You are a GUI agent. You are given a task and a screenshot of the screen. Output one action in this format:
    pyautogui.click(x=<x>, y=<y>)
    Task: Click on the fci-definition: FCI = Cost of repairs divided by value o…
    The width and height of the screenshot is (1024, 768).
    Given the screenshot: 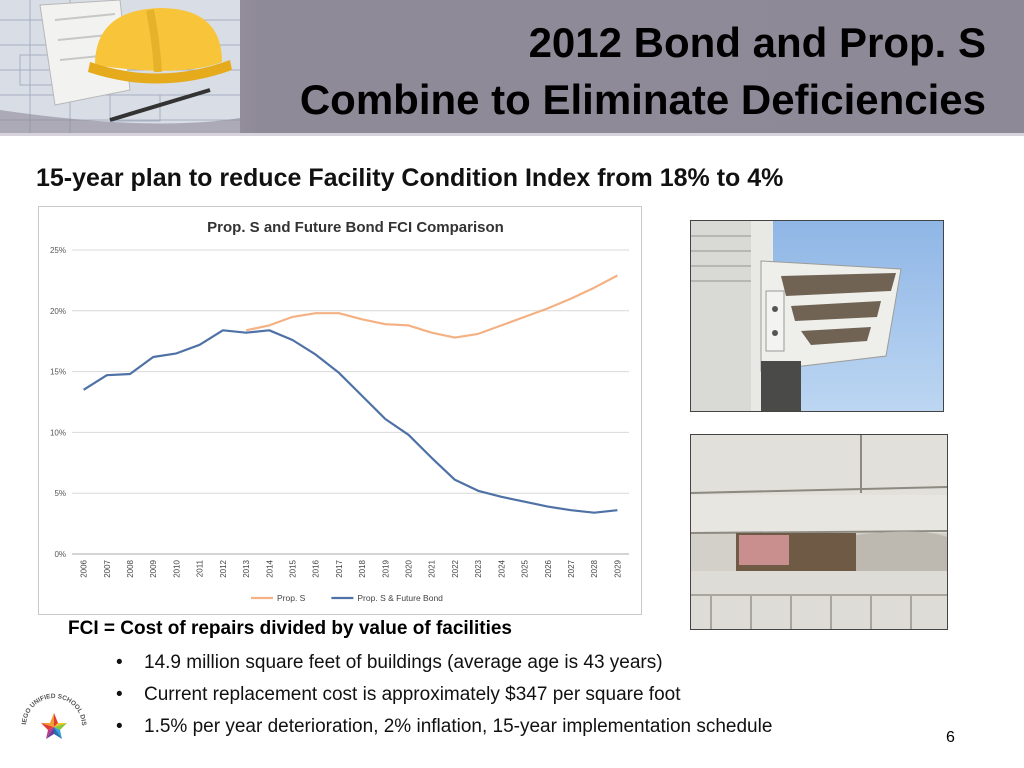 What is the action you would take?
    pyautogui.click(x=290, y=628)
    